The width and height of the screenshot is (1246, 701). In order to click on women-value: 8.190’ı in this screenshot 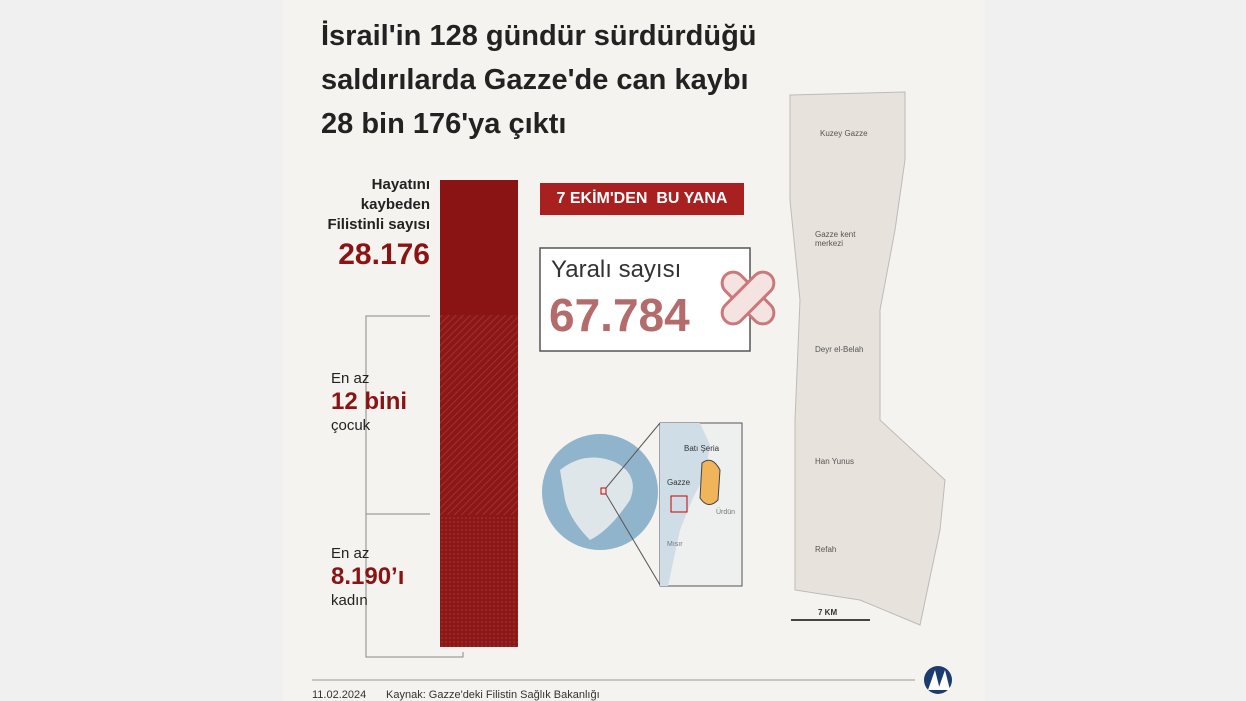, I will do `click(368, 576)`.